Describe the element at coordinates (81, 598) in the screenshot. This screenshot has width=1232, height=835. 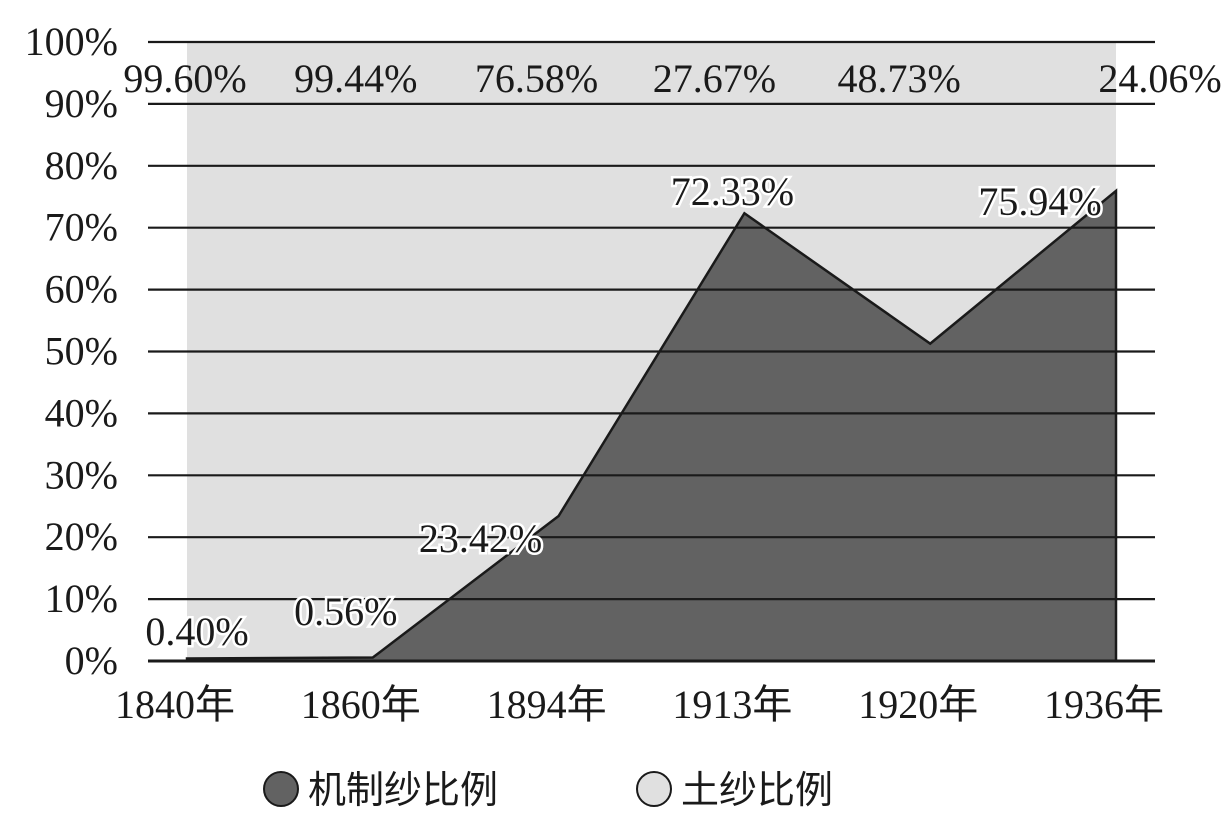
I see `y-tick-label: 10%` at that location.